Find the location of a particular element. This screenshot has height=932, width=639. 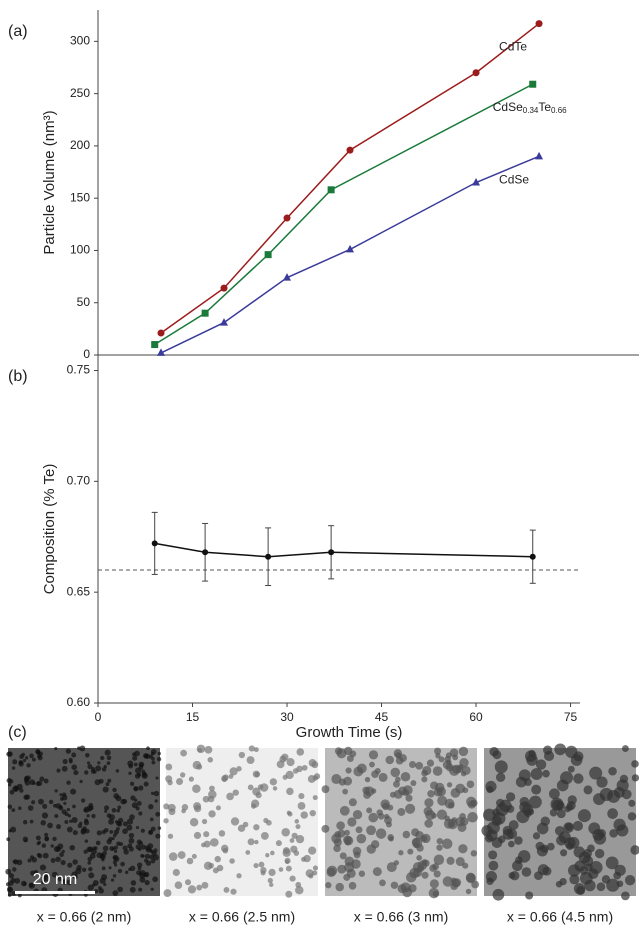

micrograph is located at coordinates (560, 822).